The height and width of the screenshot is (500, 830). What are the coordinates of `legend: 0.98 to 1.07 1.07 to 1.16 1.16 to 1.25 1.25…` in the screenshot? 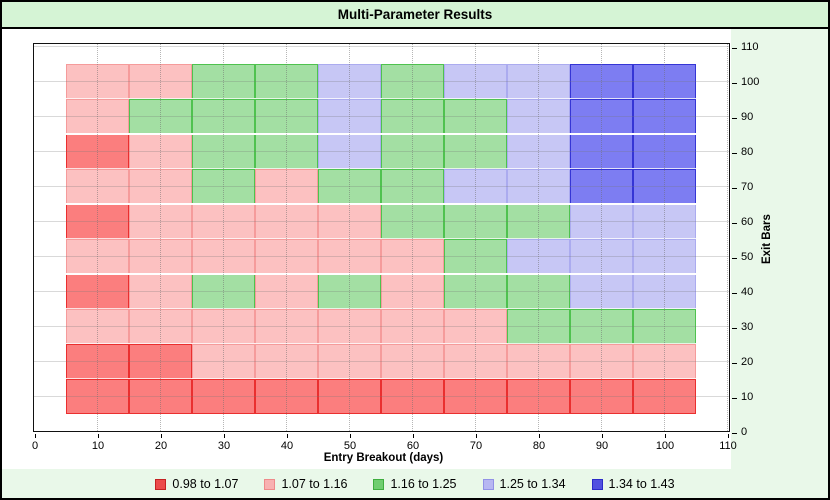 It's located at (415, 484).